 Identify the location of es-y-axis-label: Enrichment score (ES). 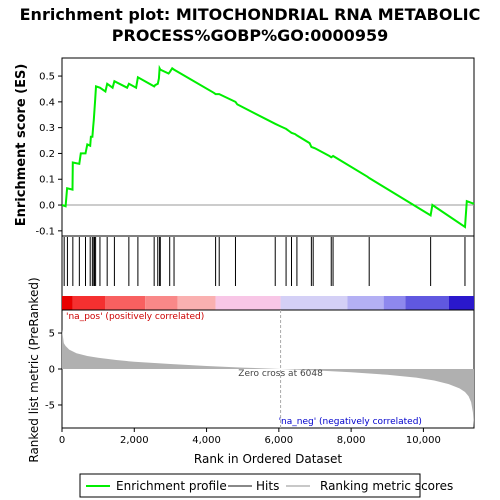
(21, 145).